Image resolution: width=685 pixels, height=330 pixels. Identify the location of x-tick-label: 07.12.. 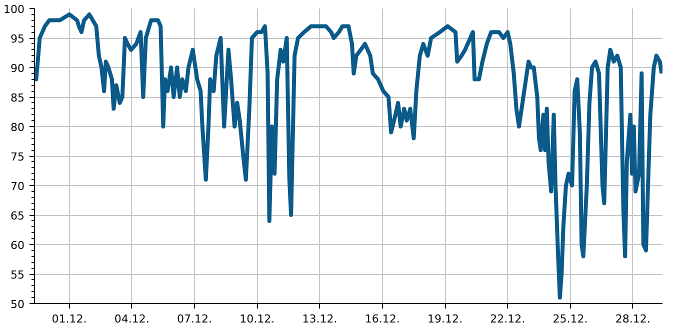
(194, 319).